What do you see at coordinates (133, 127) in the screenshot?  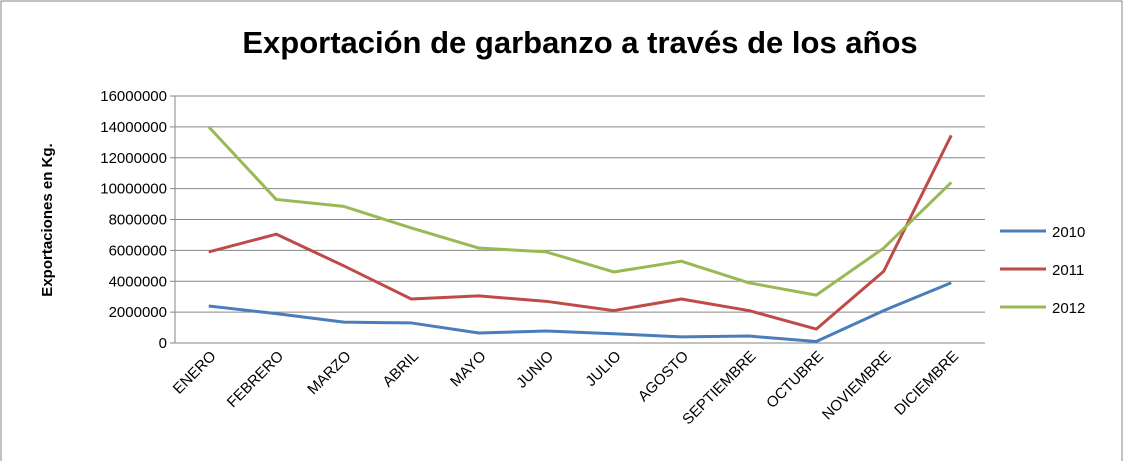 I see `y-tick-label: 14000000` at bounding box center [133, 127].